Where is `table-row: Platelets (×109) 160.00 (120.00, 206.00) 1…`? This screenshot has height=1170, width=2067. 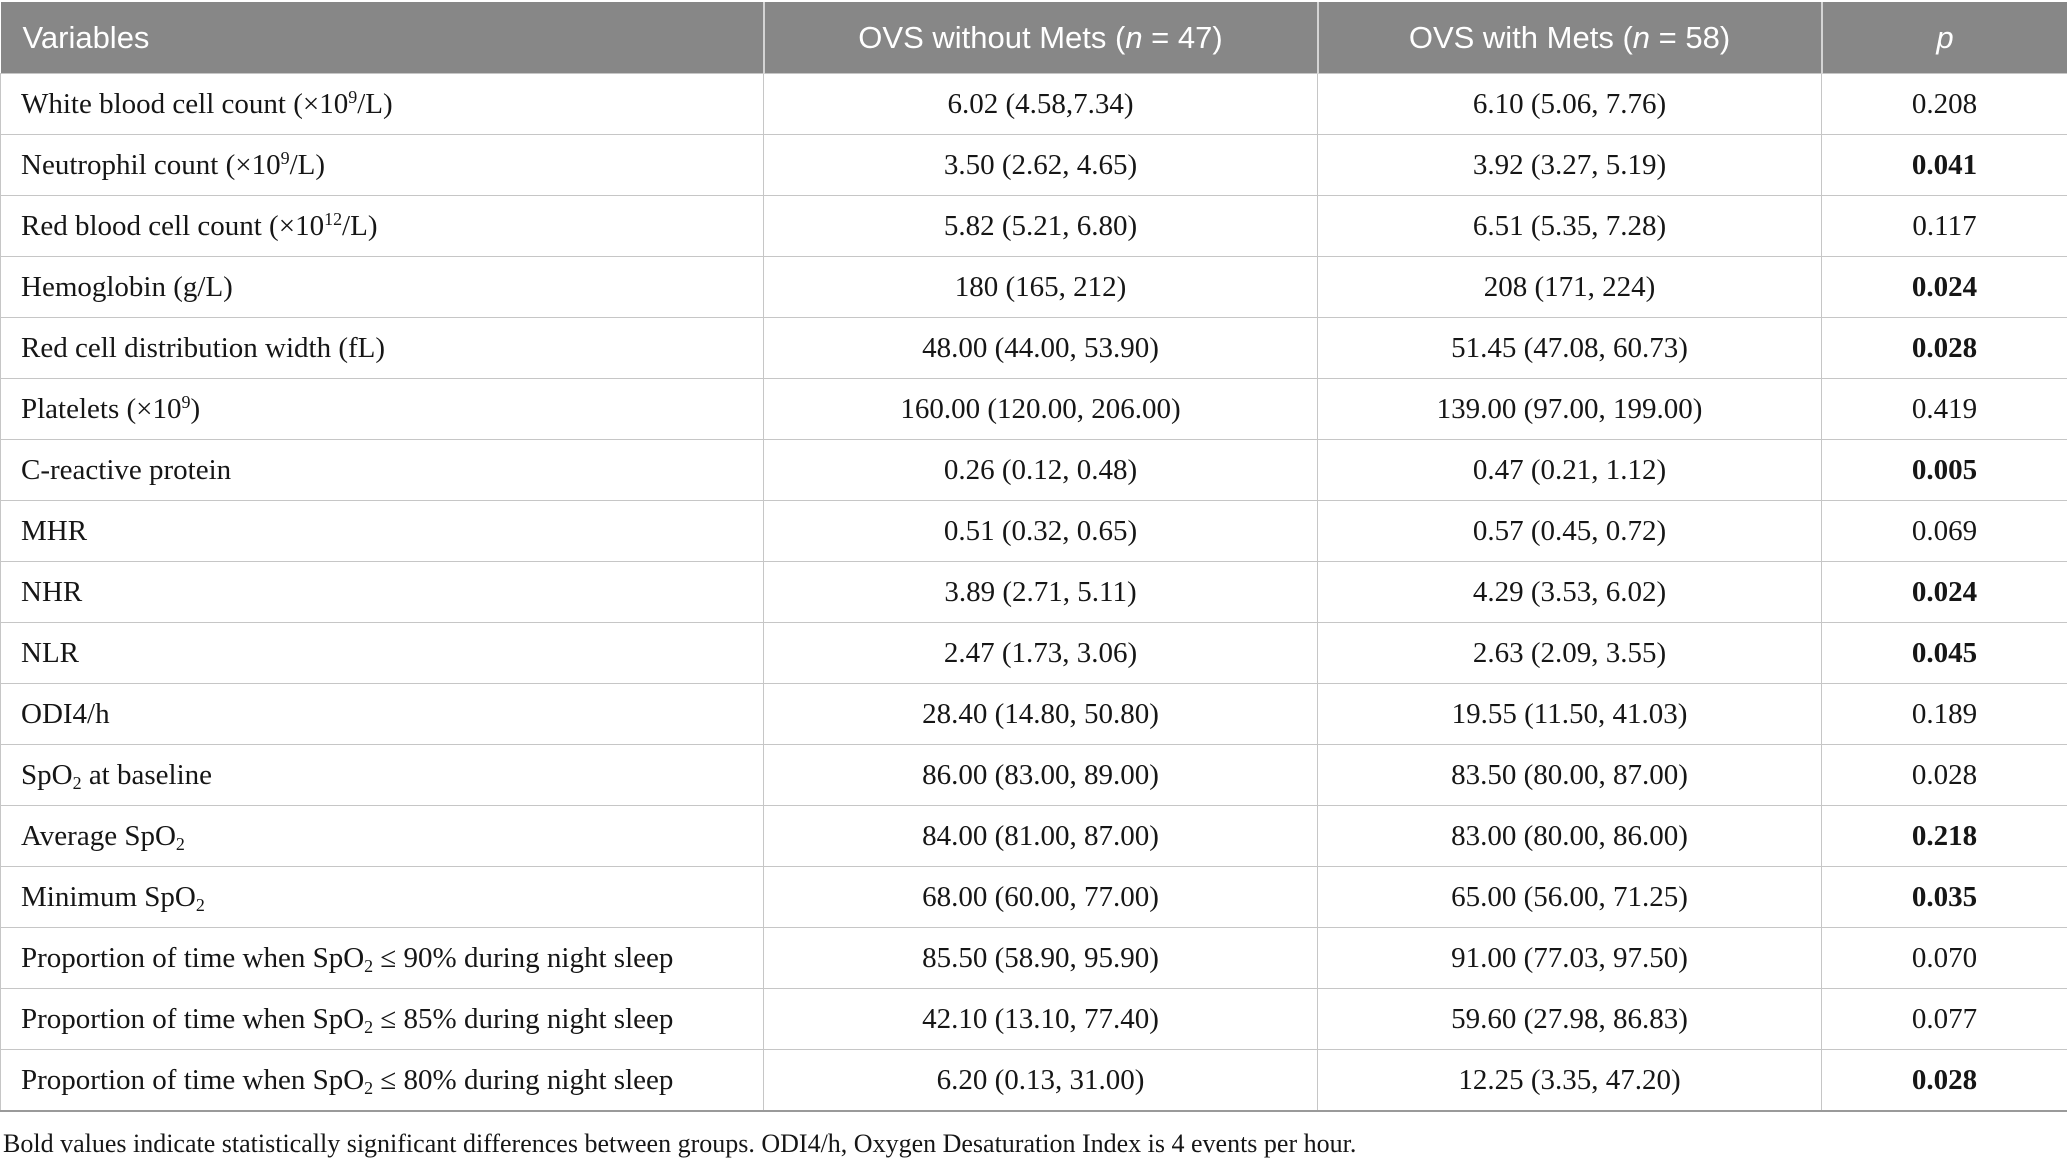 table-row: Platelets (×109) 160.00 (120.00, 206.00) 1… is located at coordinates (1033, 409).